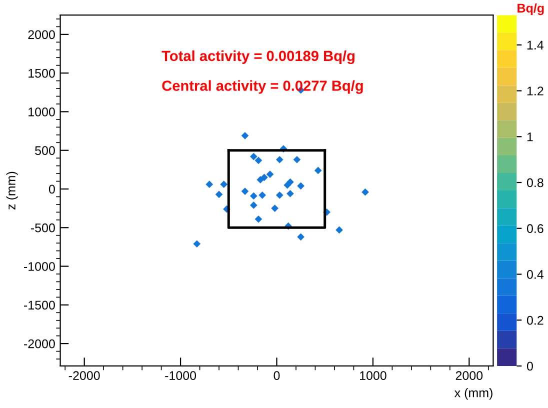 The image size is (548, 408). Describe the element at coordinates (535, 320) in the screenshot. I see `color-bar-label: 0.2` at that location.